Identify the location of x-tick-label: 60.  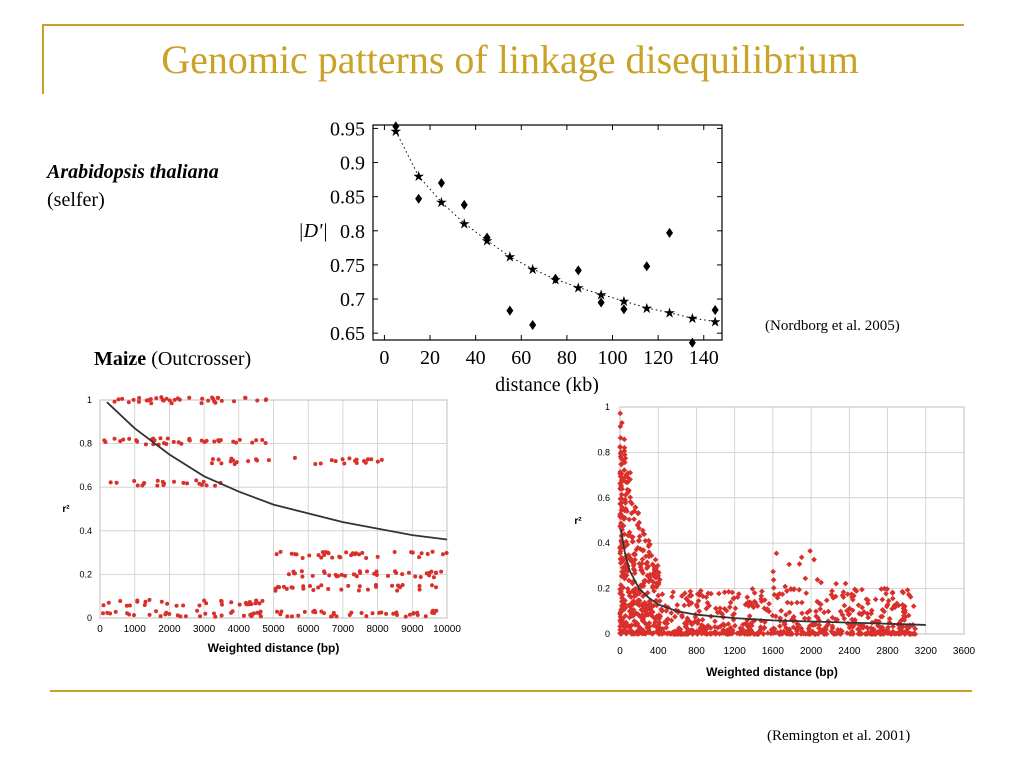
(521, 358).